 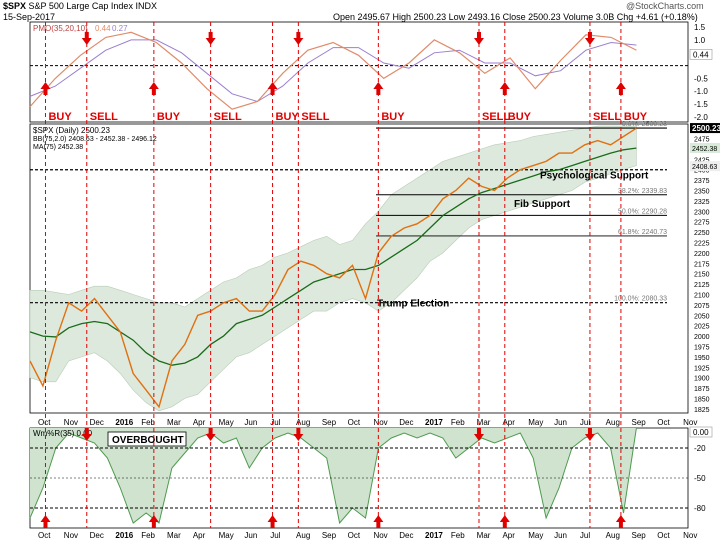 I want to click on overbought-box, so click(x=147, y=439).